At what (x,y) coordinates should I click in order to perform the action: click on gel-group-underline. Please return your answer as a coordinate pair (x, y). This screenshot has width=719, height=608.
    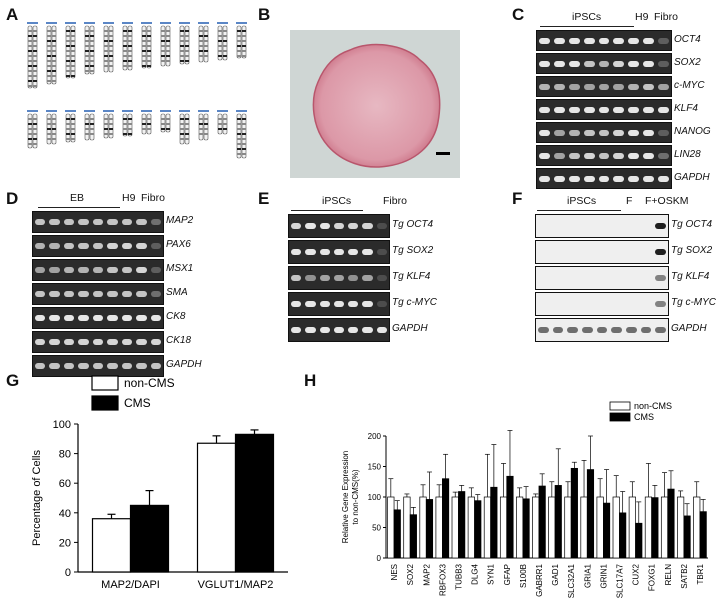
    Looking at the image, I should click on (327, 210).